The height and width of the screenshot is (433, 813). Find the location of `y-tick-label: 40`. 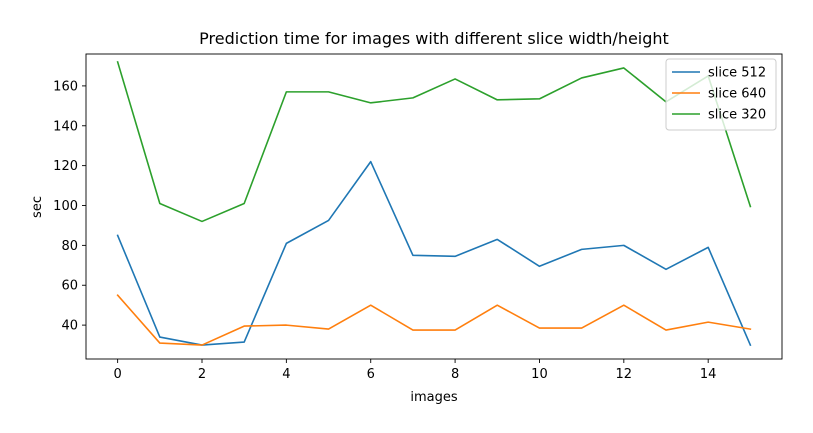

y-tick-label: 40 is located at coordinates (69, 326).